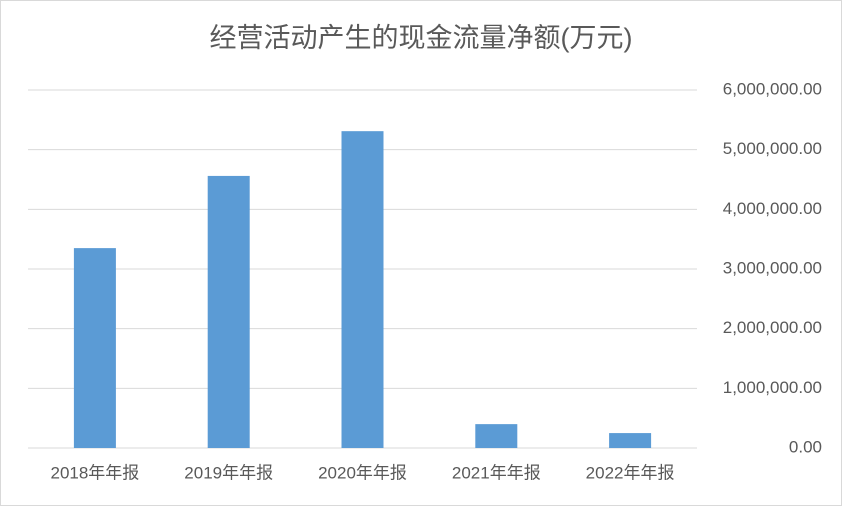  I want to click on x-tick-label: 2022年年报, so click(630, 472).